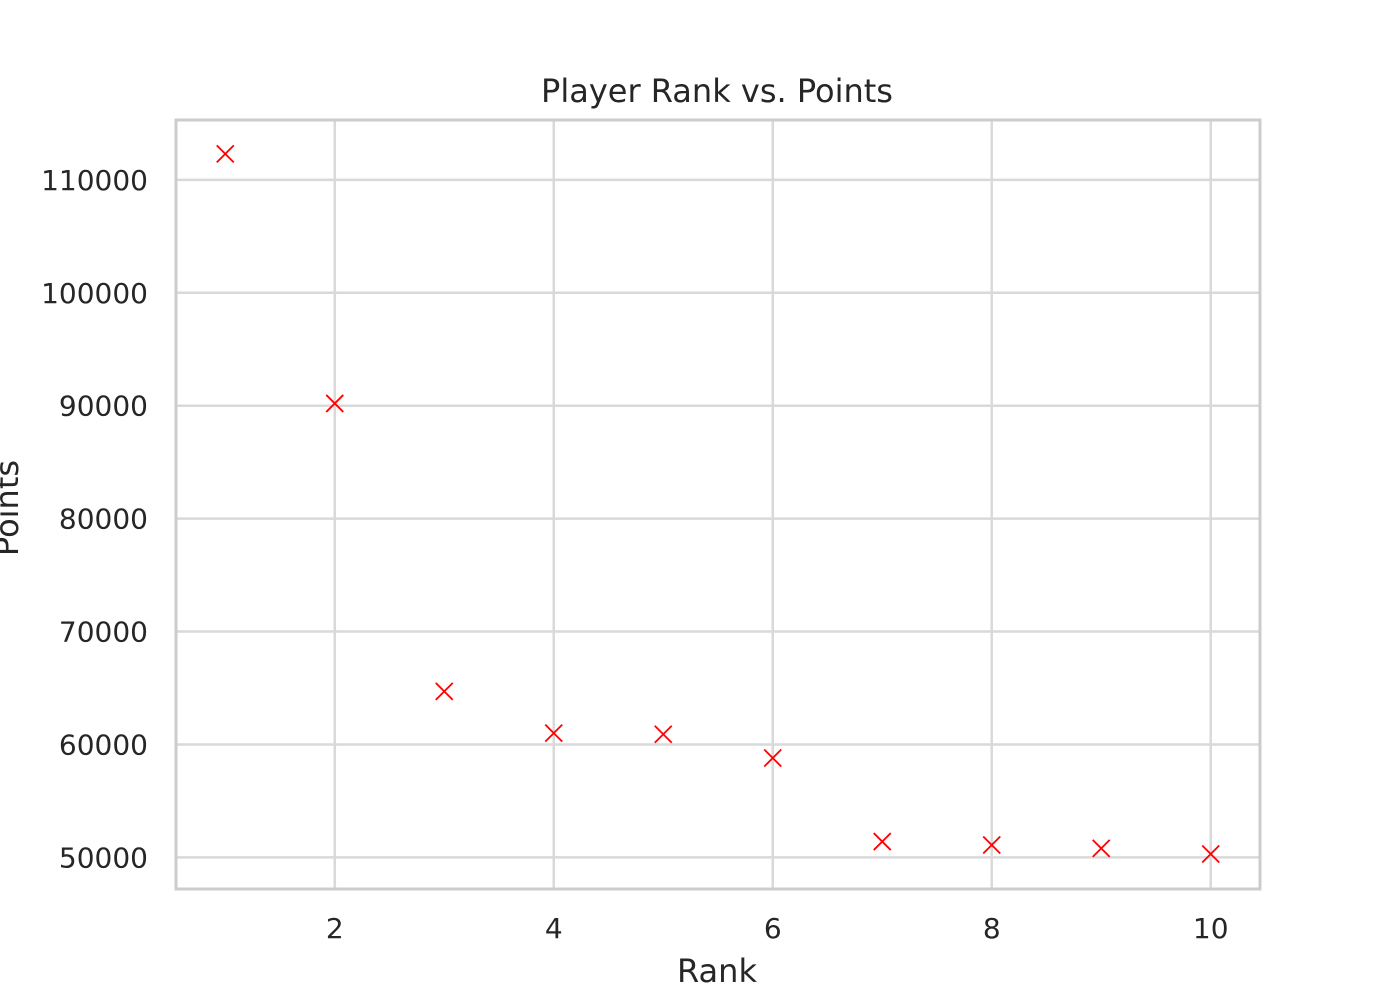 This screenshot has height=1000, width=1400. I want to click on y-tick-label: 50000, so click(103, 857).